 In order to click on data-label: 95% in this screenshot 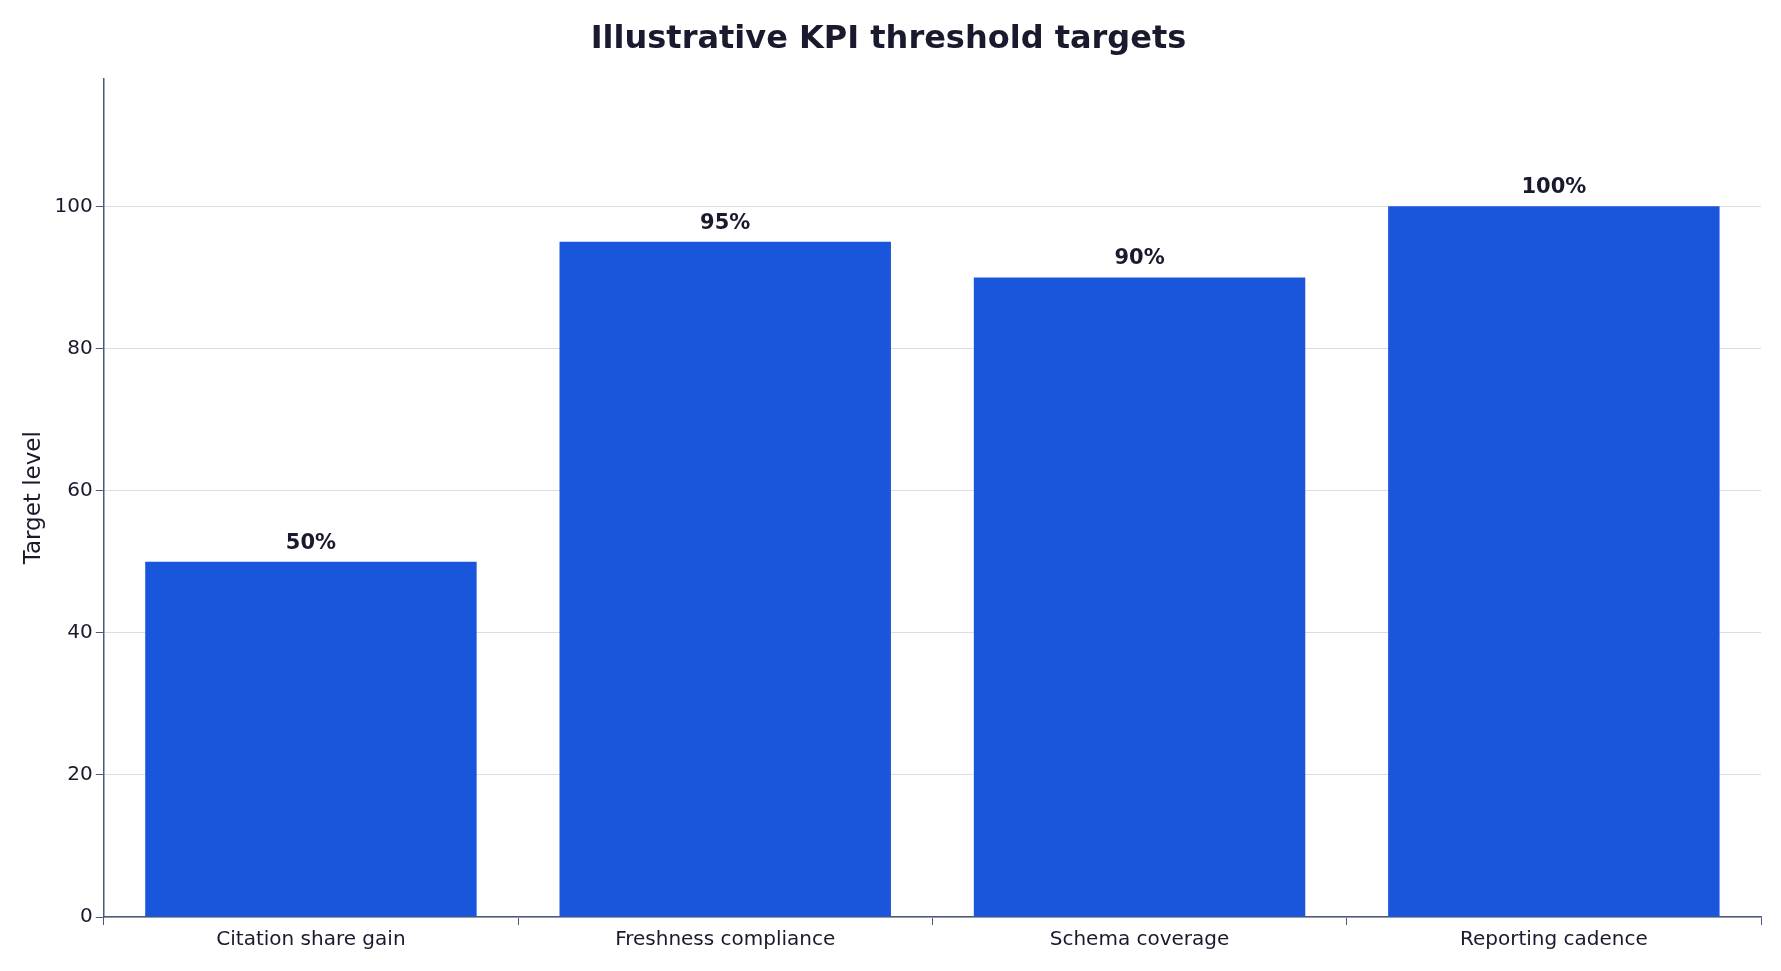, I will do `click(725, 221)`.